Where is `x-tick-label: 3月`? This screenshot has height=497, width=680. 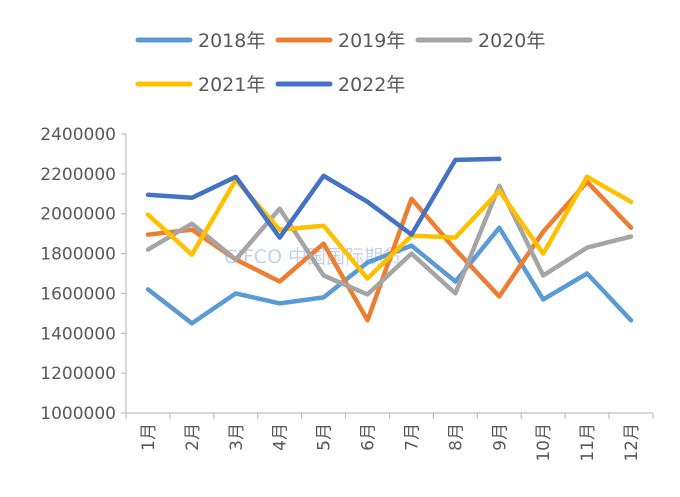
x-tick-label: 3月 is located at coordinates (237, 437).